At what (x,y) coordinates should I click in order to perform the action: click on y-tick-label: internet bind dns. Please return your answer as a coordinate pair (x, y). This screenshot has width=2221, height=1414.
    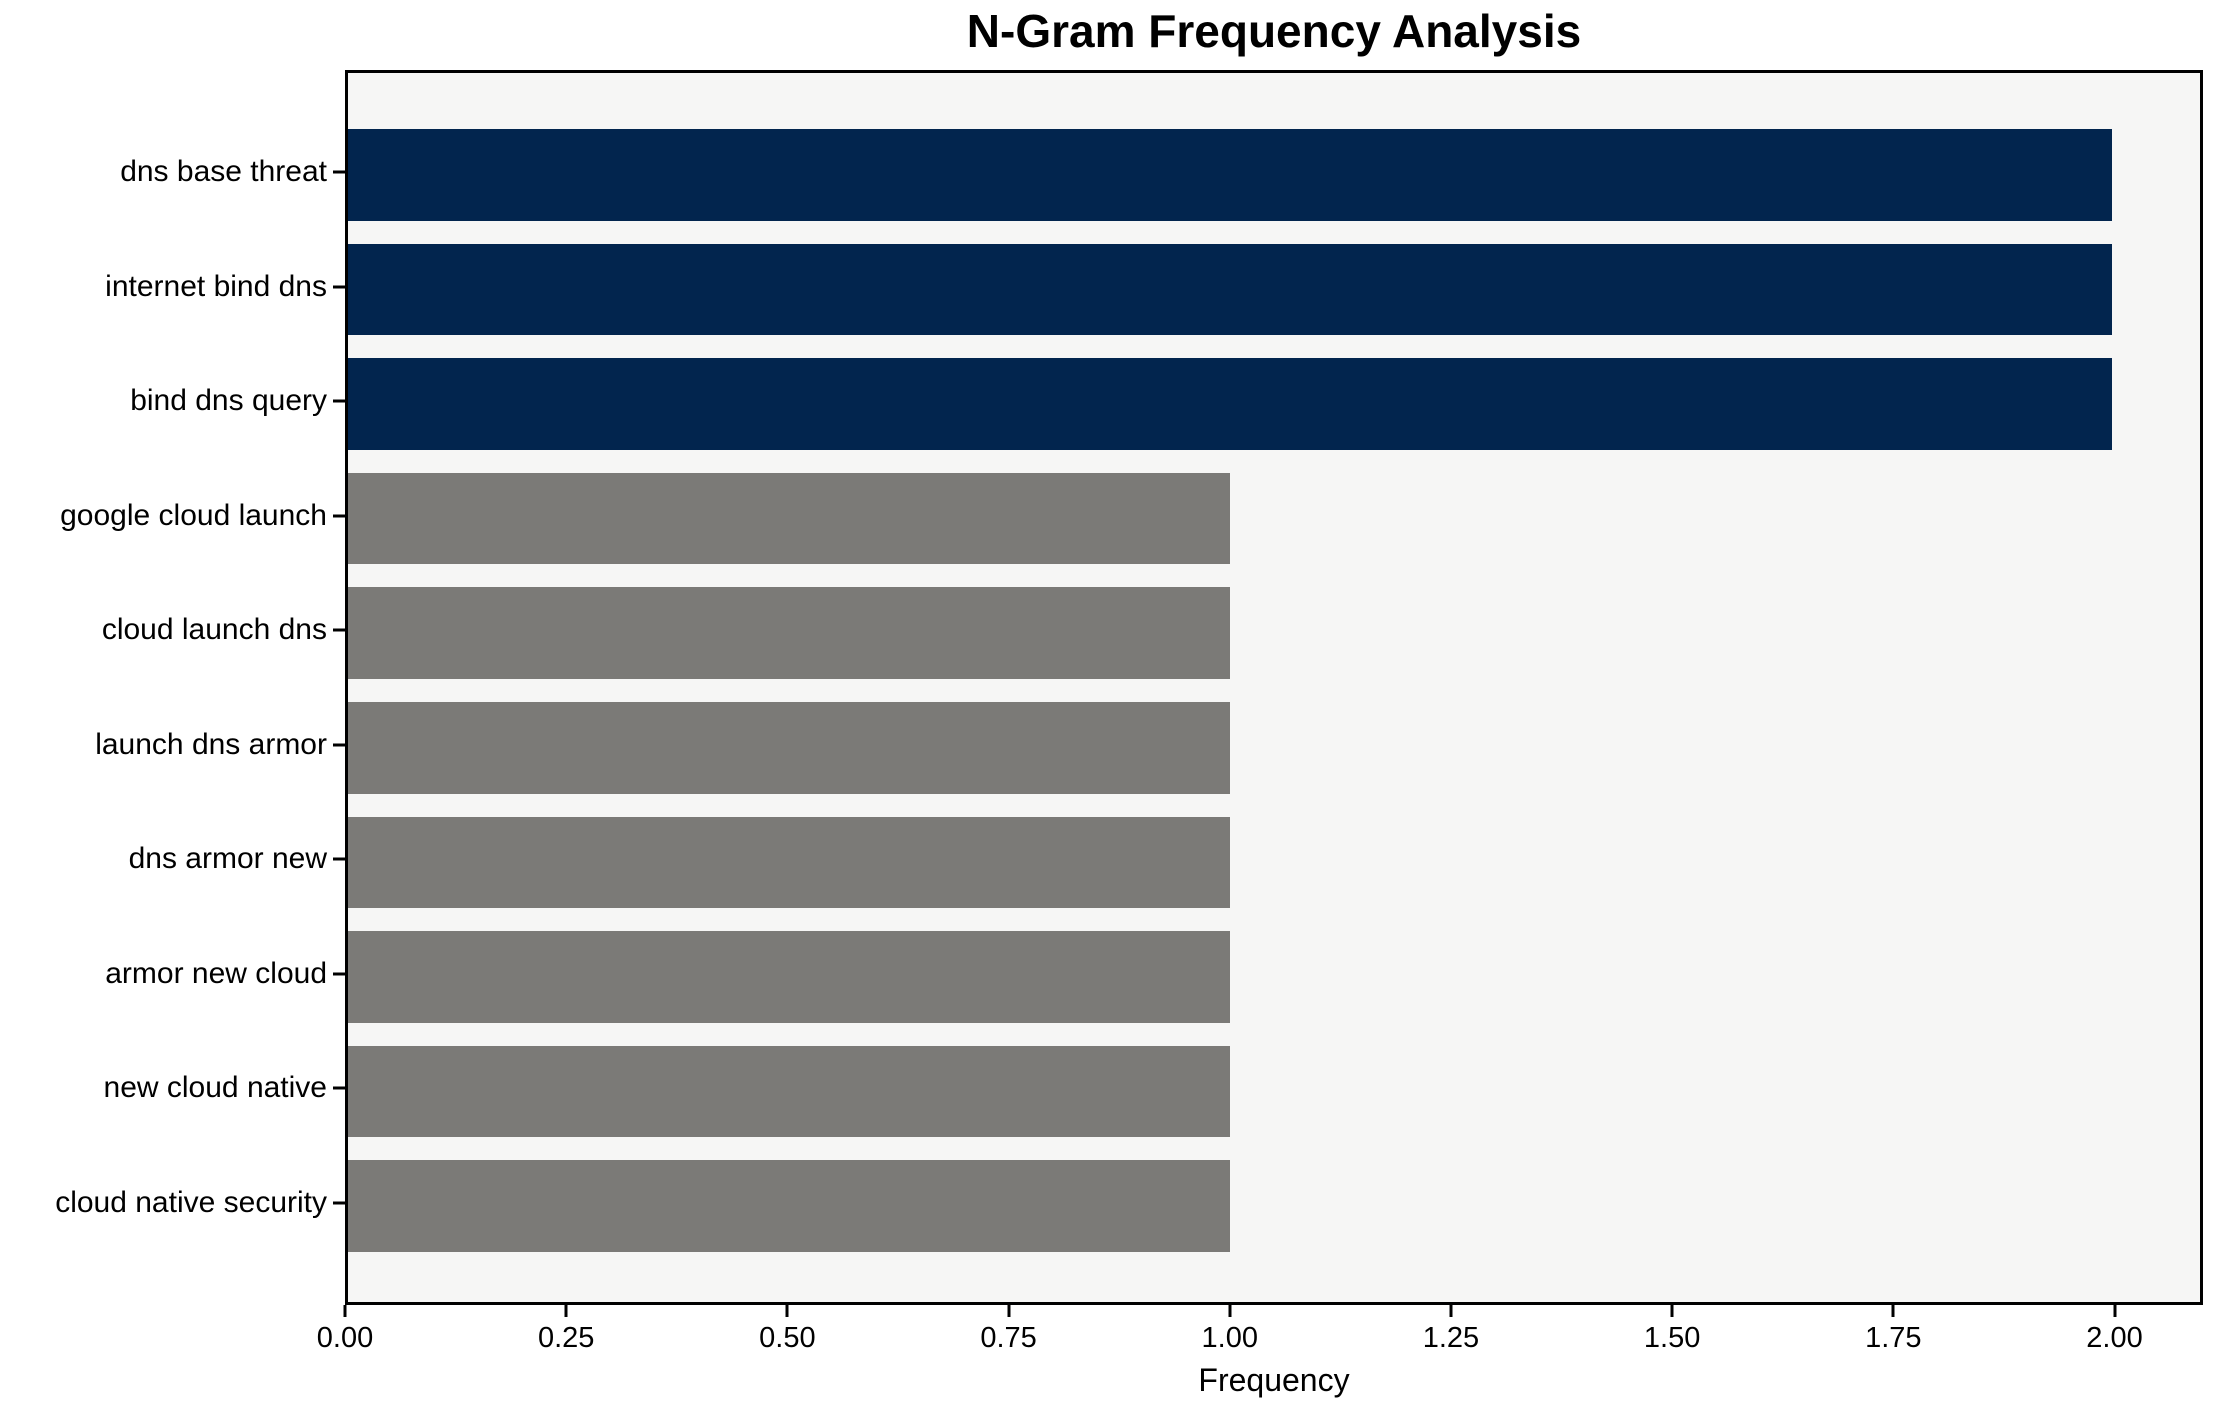
    Looking at the image, I should click on (216, 286).